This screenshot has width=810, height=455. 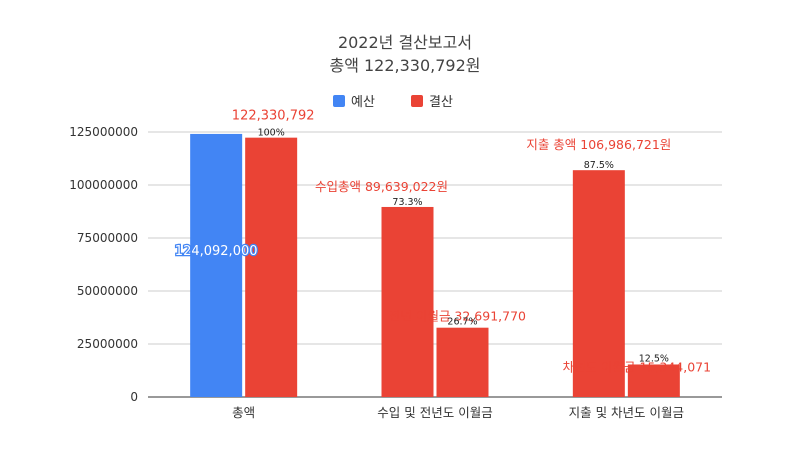 I want to click on x-tick-label: 수입 및 전년도 이월금, so click(x=434, y=412).